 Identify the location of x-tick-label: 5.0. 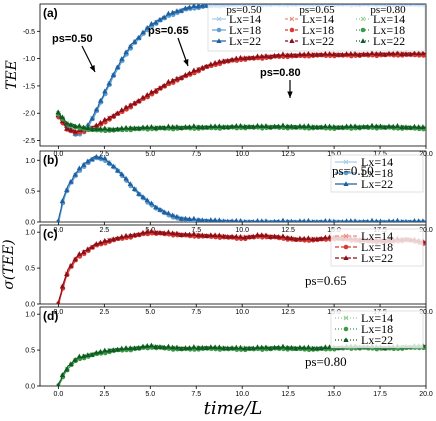
(150, 394).